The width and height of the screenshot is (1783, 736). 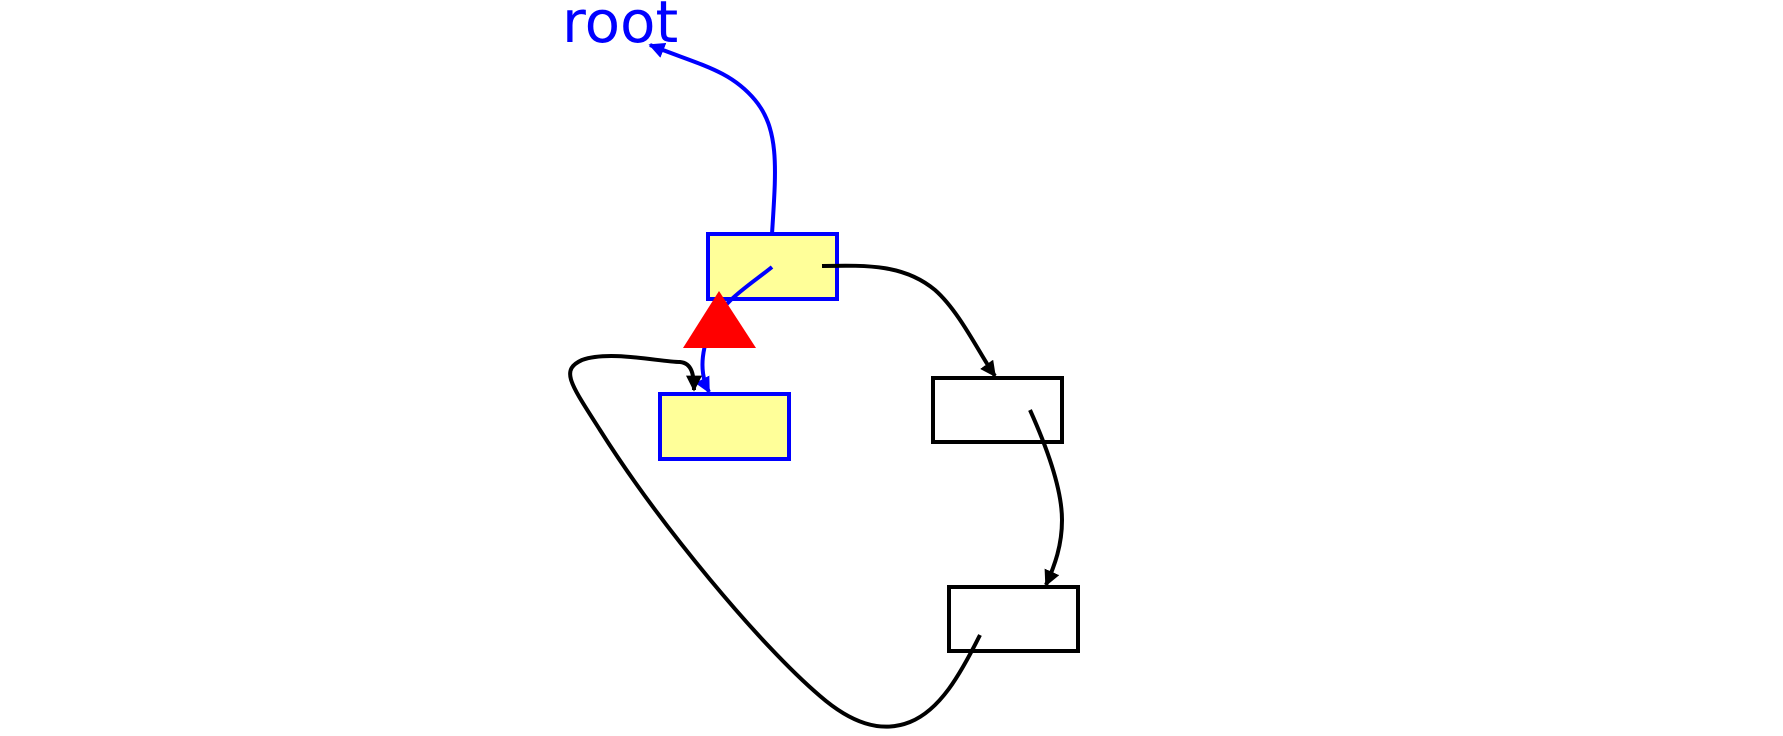 What do you see at coordinates (772, 266) in the screenshot?
I see `node-top` at bounding box center [772, 266].